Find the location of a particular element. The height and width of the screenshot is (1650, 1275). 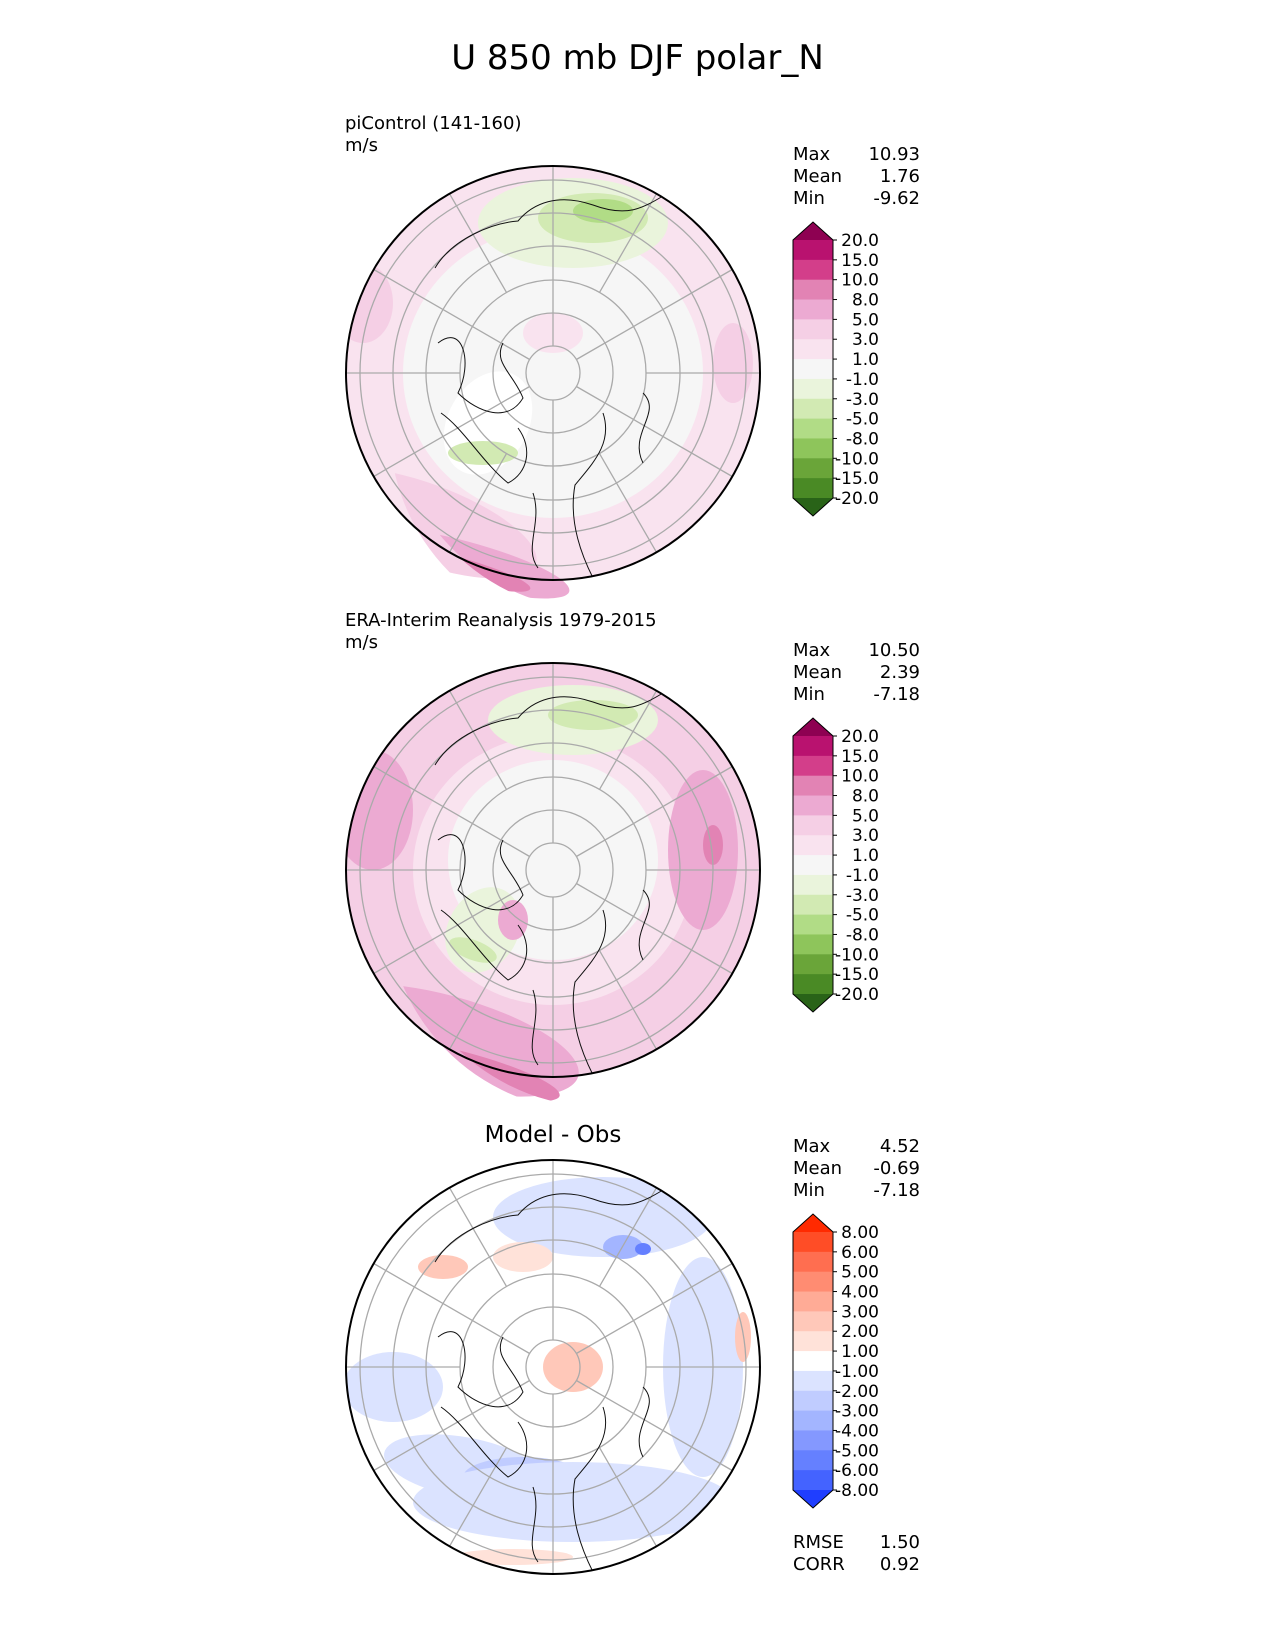

colorbar-tick-label: -8.0 is located at coordinates (862, 439).